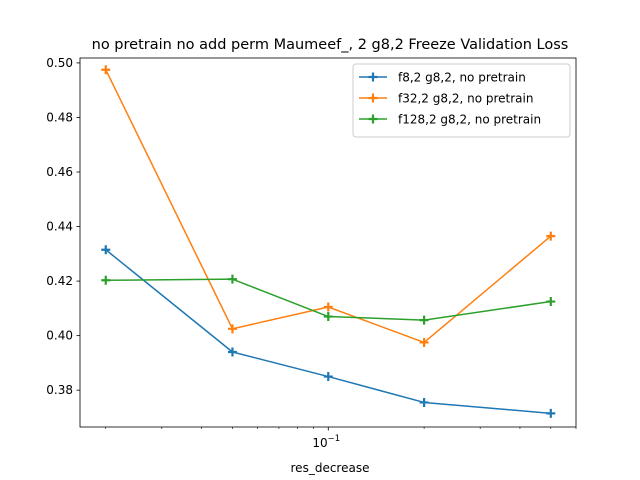 The height and width of the screenshot is (480, 640). I want to click on legend-box, so click(461, 100).